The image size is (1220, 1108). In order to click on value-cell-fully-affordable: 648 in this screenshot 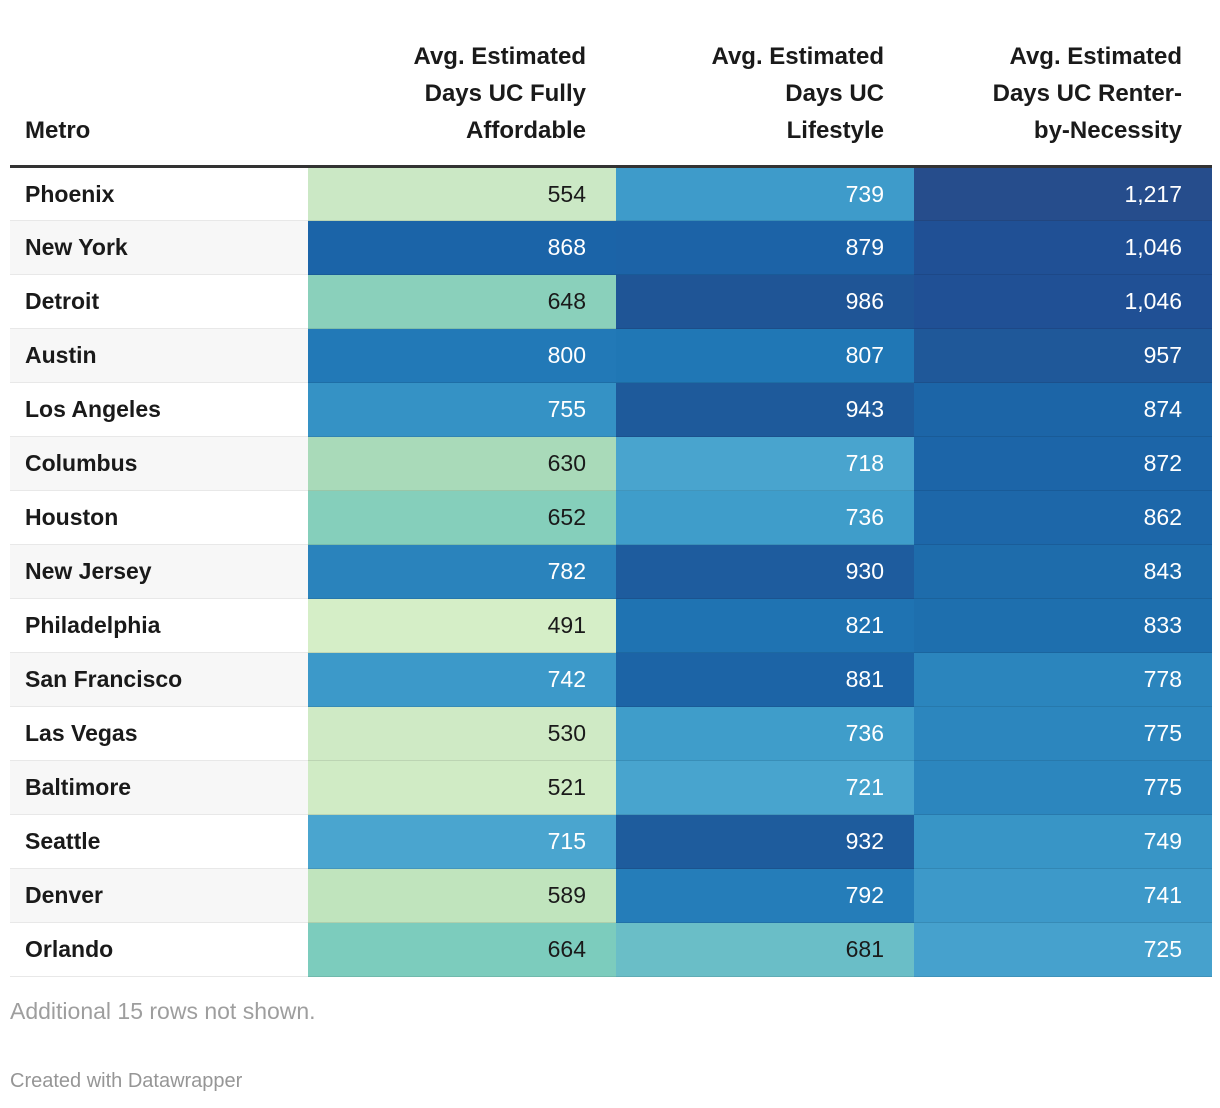, I will do `click(462, 301)`.